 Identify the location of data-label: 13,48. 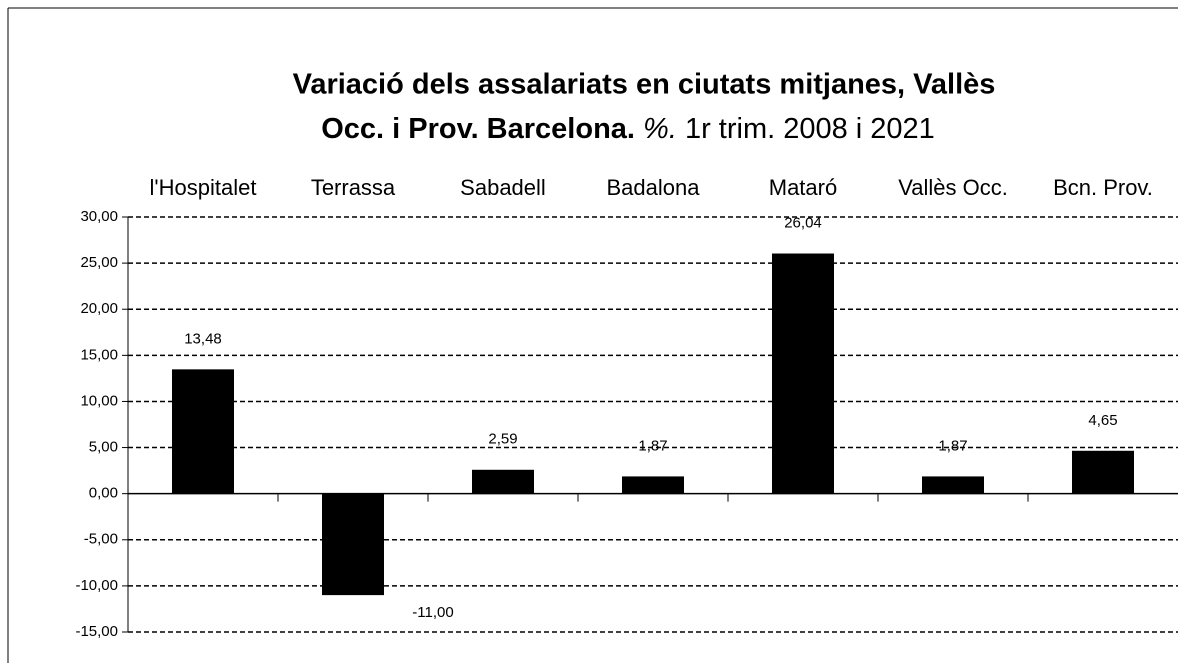
(203, 338).